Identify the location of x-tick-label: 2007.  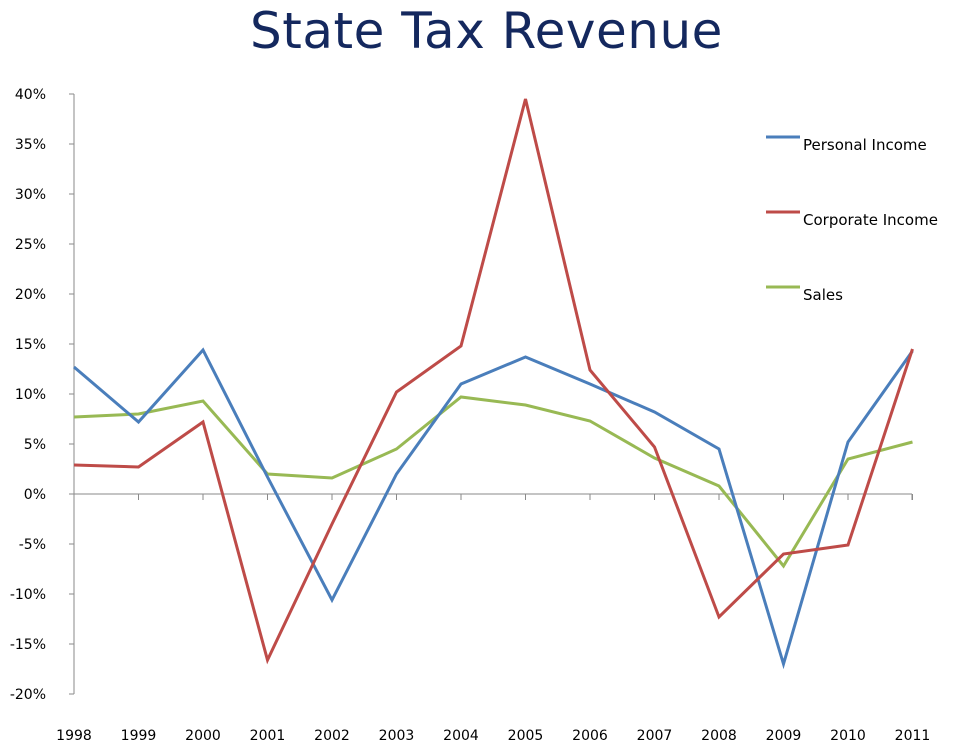
(655, 736).